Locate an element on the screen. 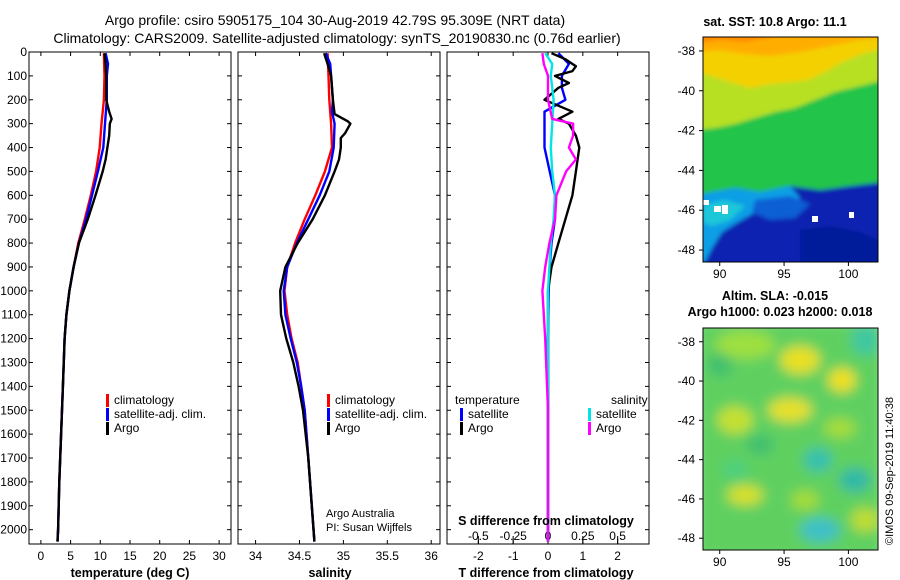  s-tick-label: -0.5 is located at coordinates (478, 536).